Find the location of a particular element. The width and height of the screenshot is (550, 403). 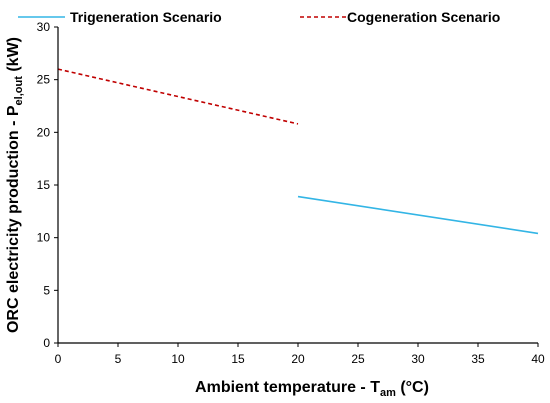

series-line-cogeneration is located at coordinates (178, 96).